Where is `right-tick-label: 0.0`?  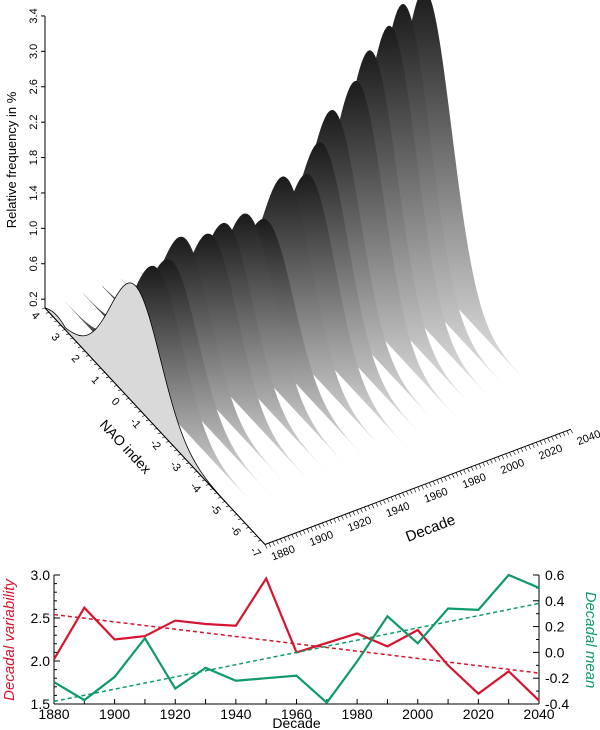 right-tick-label: 0.0 is located at coordinates (555, 652).